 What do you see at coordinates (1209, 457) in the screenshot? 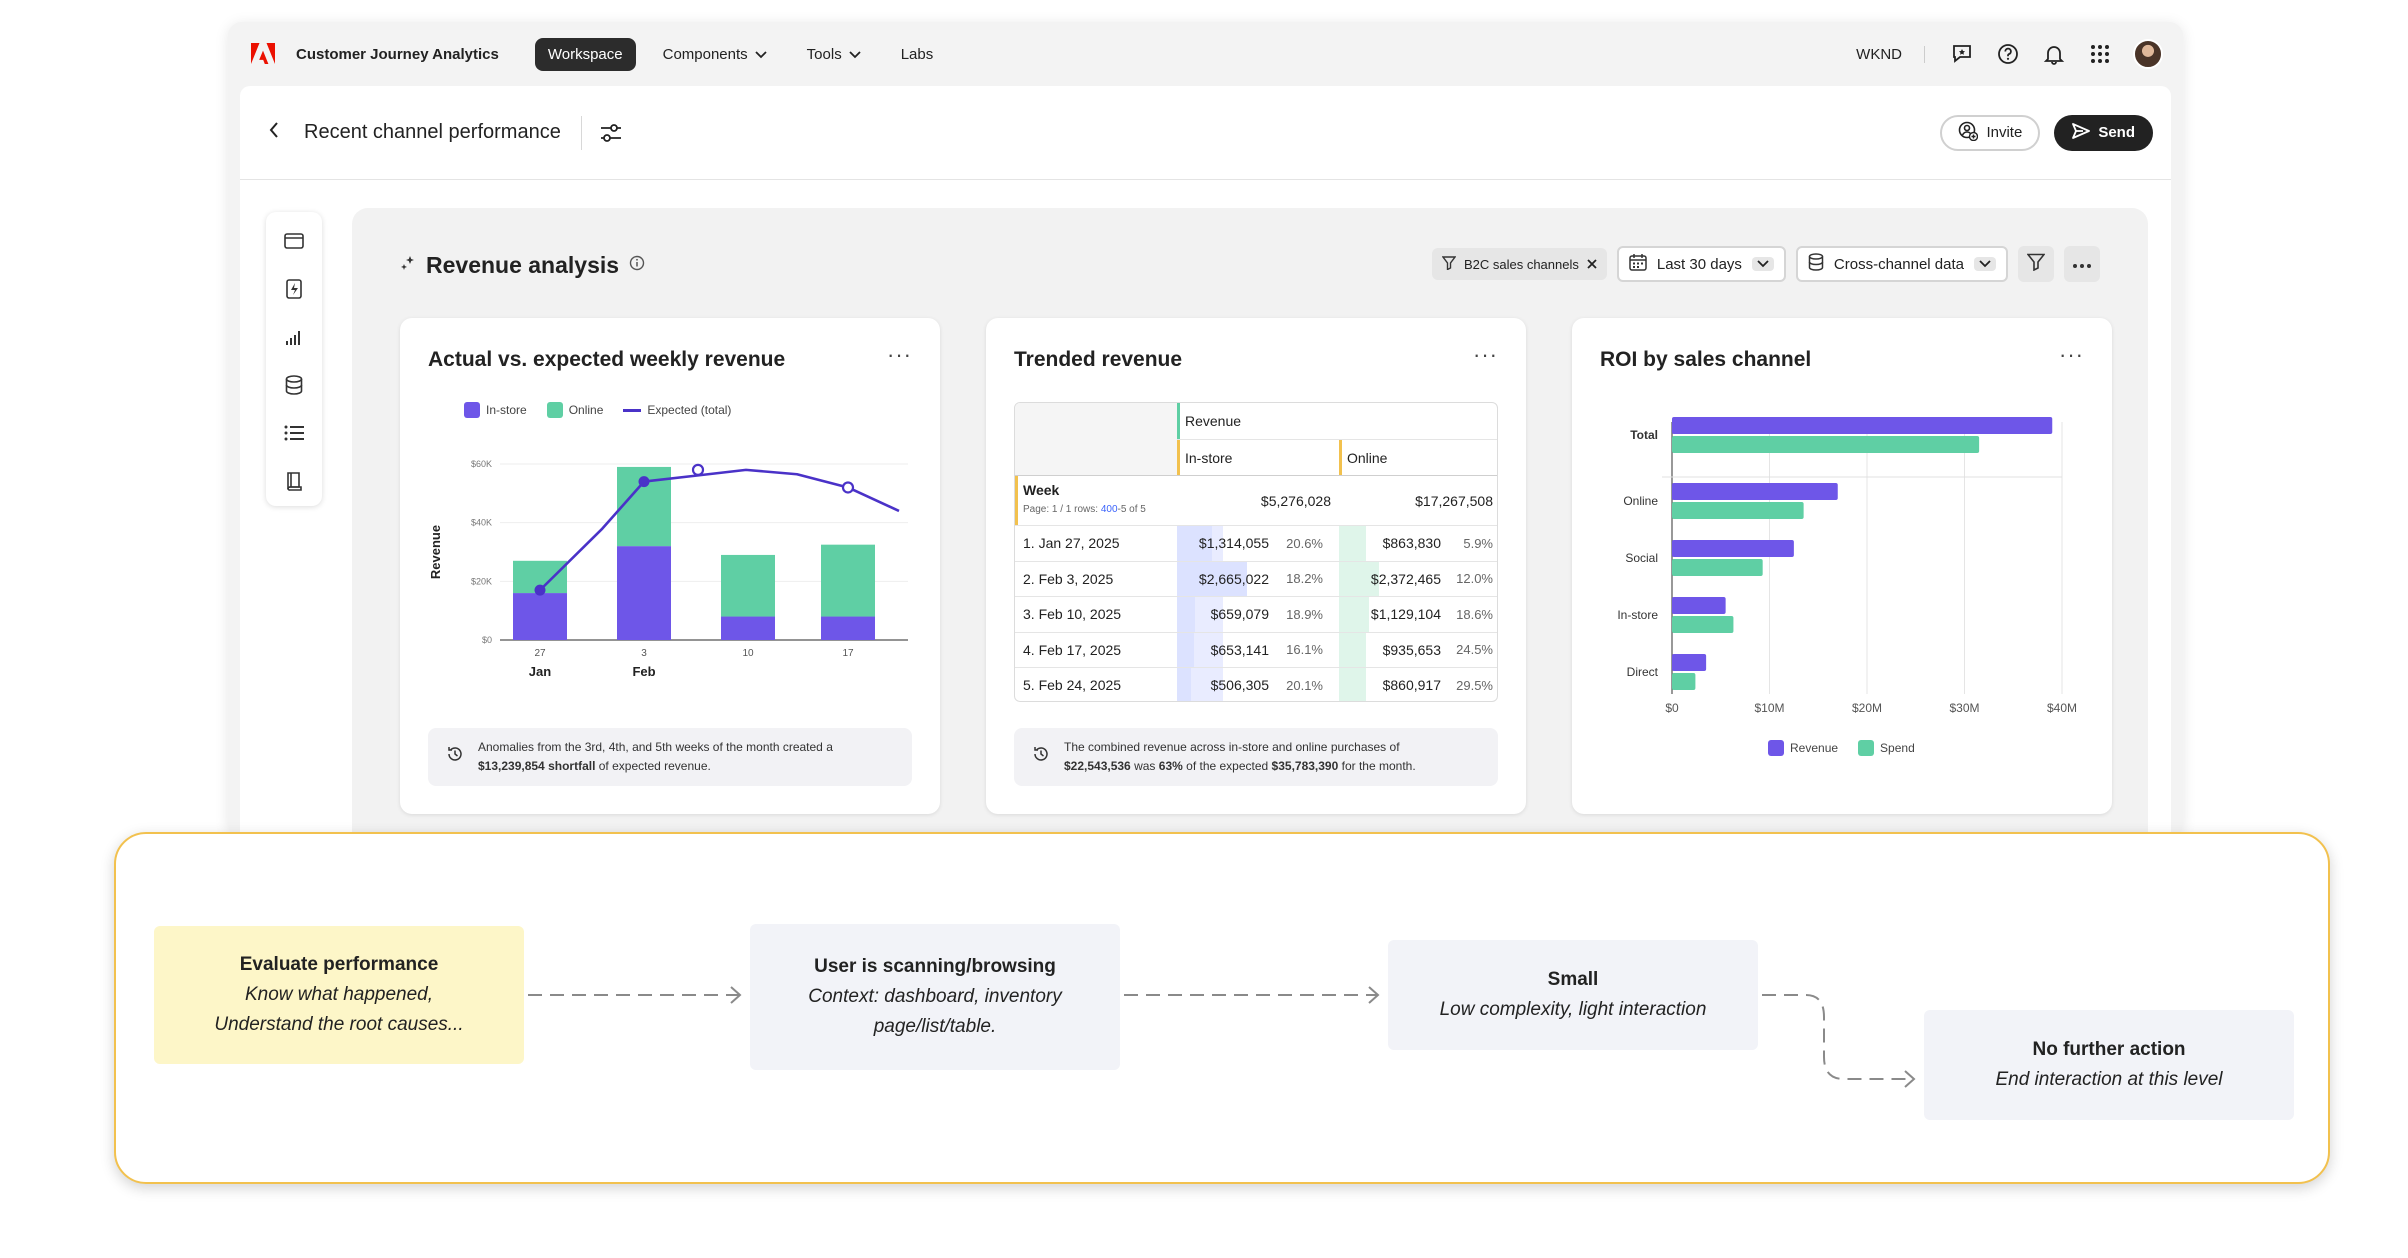
I see `col-header-instore: In-store` at bounding box center [1209, 457].